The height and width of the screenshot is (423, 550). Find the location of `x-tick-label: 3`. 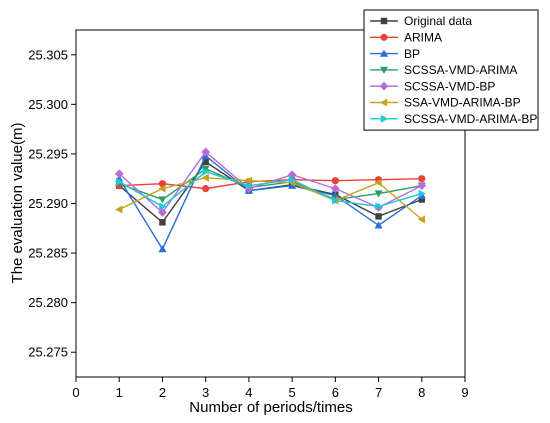

x-tick-label: 3 is located at coordinates (205, 392).